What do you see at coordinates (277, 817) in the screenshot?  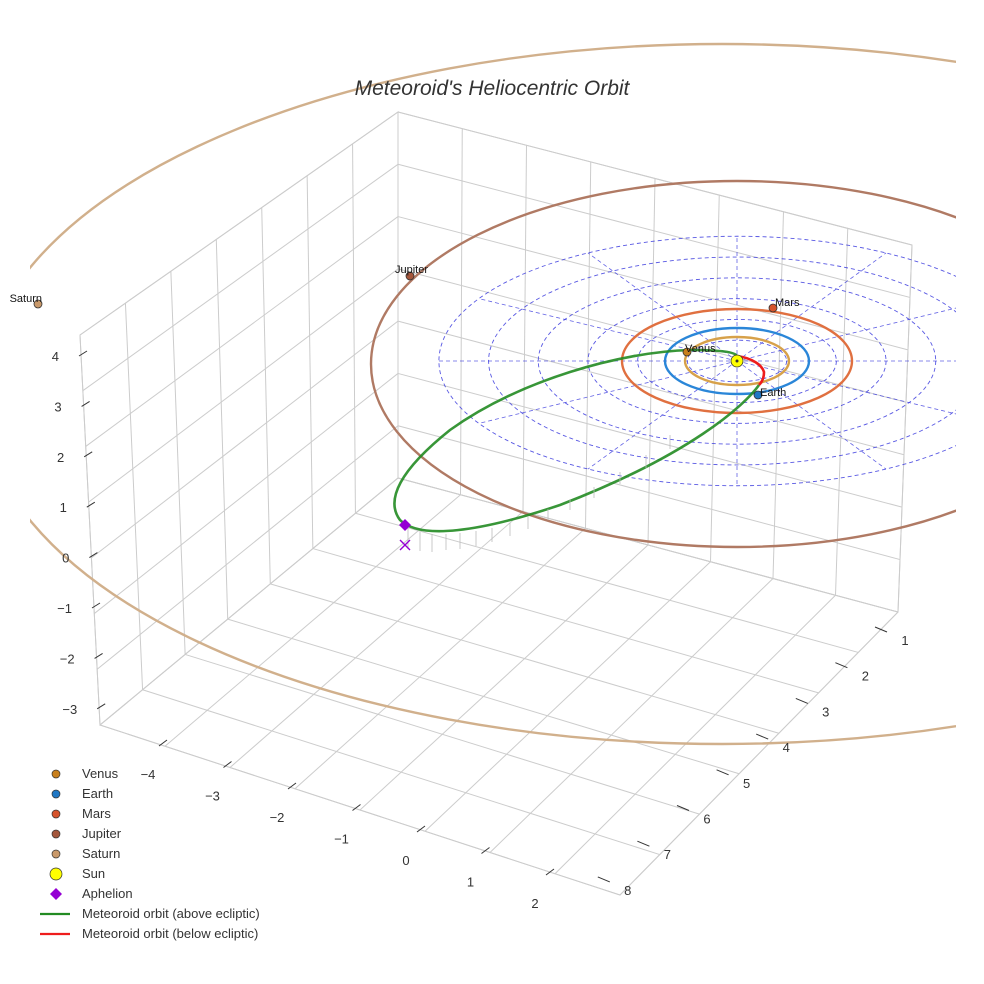 I see `x-tick-label: −2` at bounding box center [277, 817].